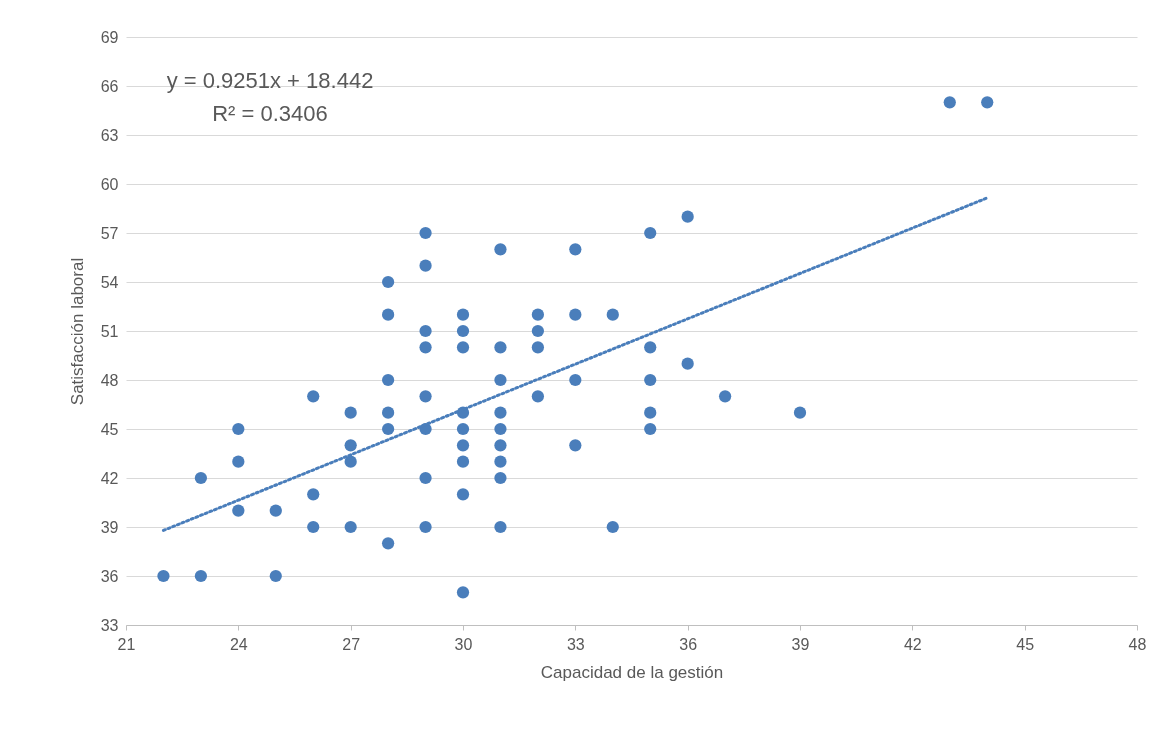 The width and height of the screenshot is (1174, 740). What do you see at coordinates (109, 233) in the screenshot?
I see `y-tick-label: 57` at bounding box center [109, 233].